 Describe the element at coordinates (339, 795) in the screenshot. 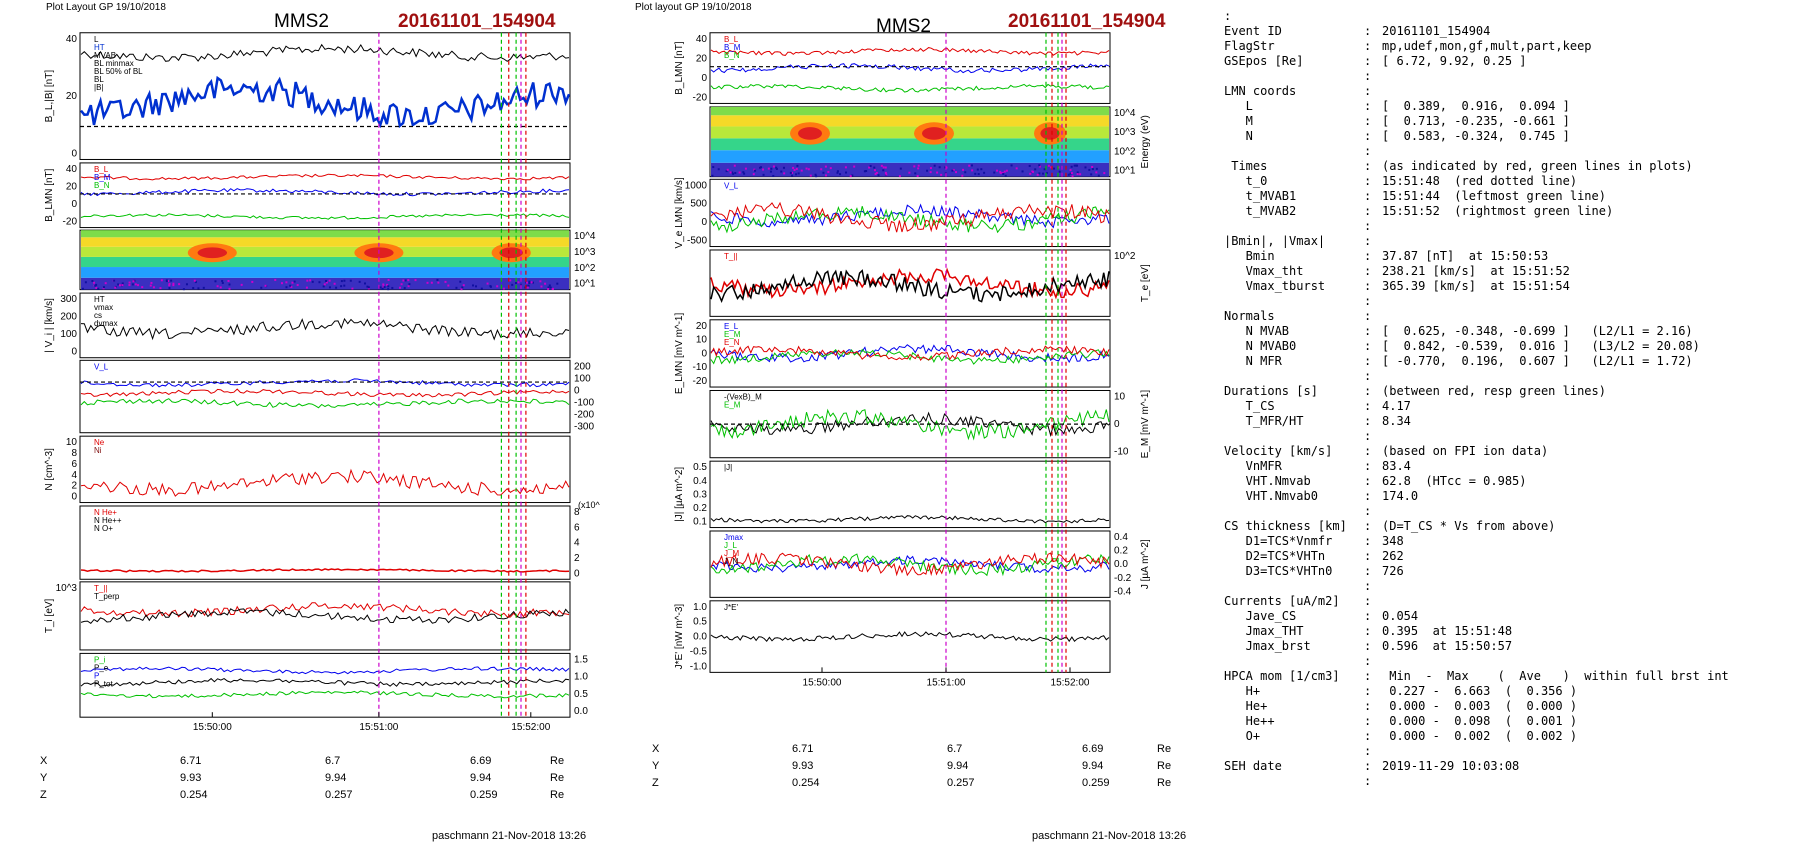

I see `coord-value: 0.257` at that location.